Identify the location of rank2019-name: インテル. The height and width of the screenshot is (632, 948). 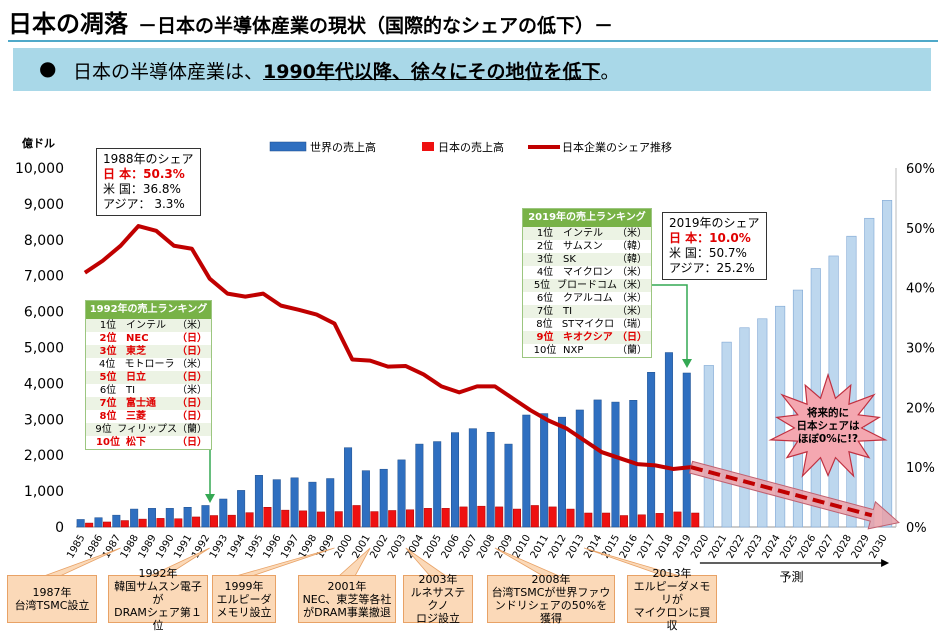
(583, 233).